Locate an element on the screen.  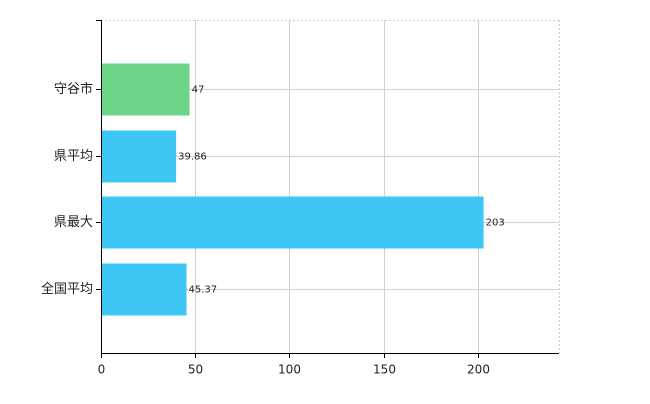
y-tick-label: 全国平均 is located at coordinates (67, 289).